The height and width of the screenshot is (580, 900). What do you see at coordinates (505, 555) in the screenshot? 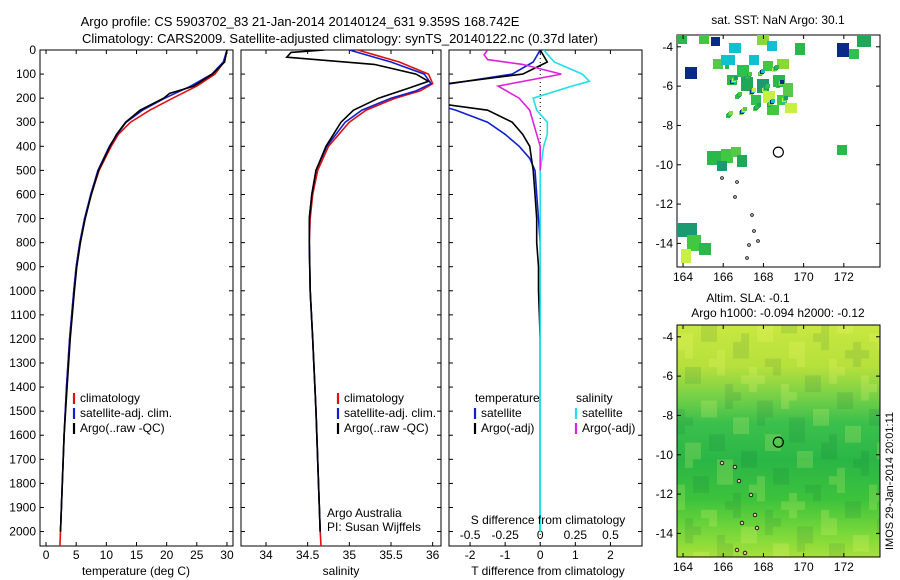
I see `x-tick-label: -1` at bounding box center [505, 555].